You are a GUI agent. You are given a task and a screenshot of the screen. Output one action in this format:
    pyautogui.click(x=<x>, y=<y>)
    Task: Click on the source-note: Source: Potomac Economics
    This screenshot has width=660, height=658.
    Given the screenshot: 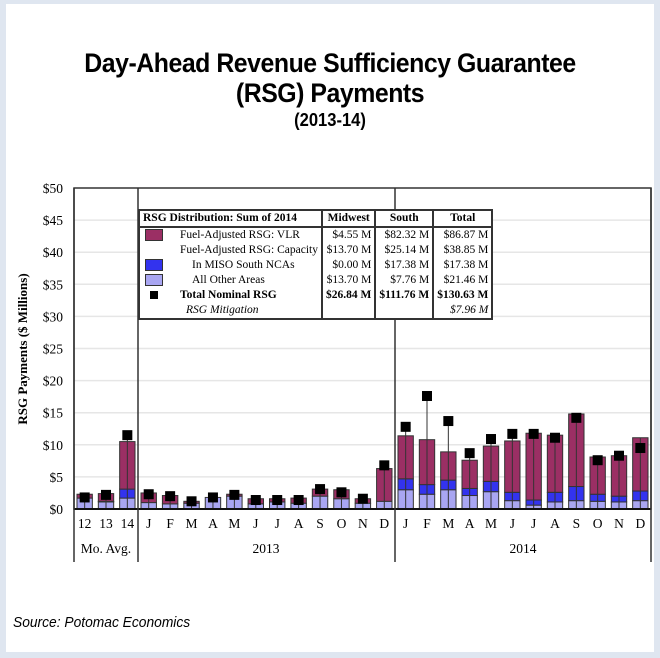 What is the action you would take?
    pyautogui.click(x=102, y=622)
    